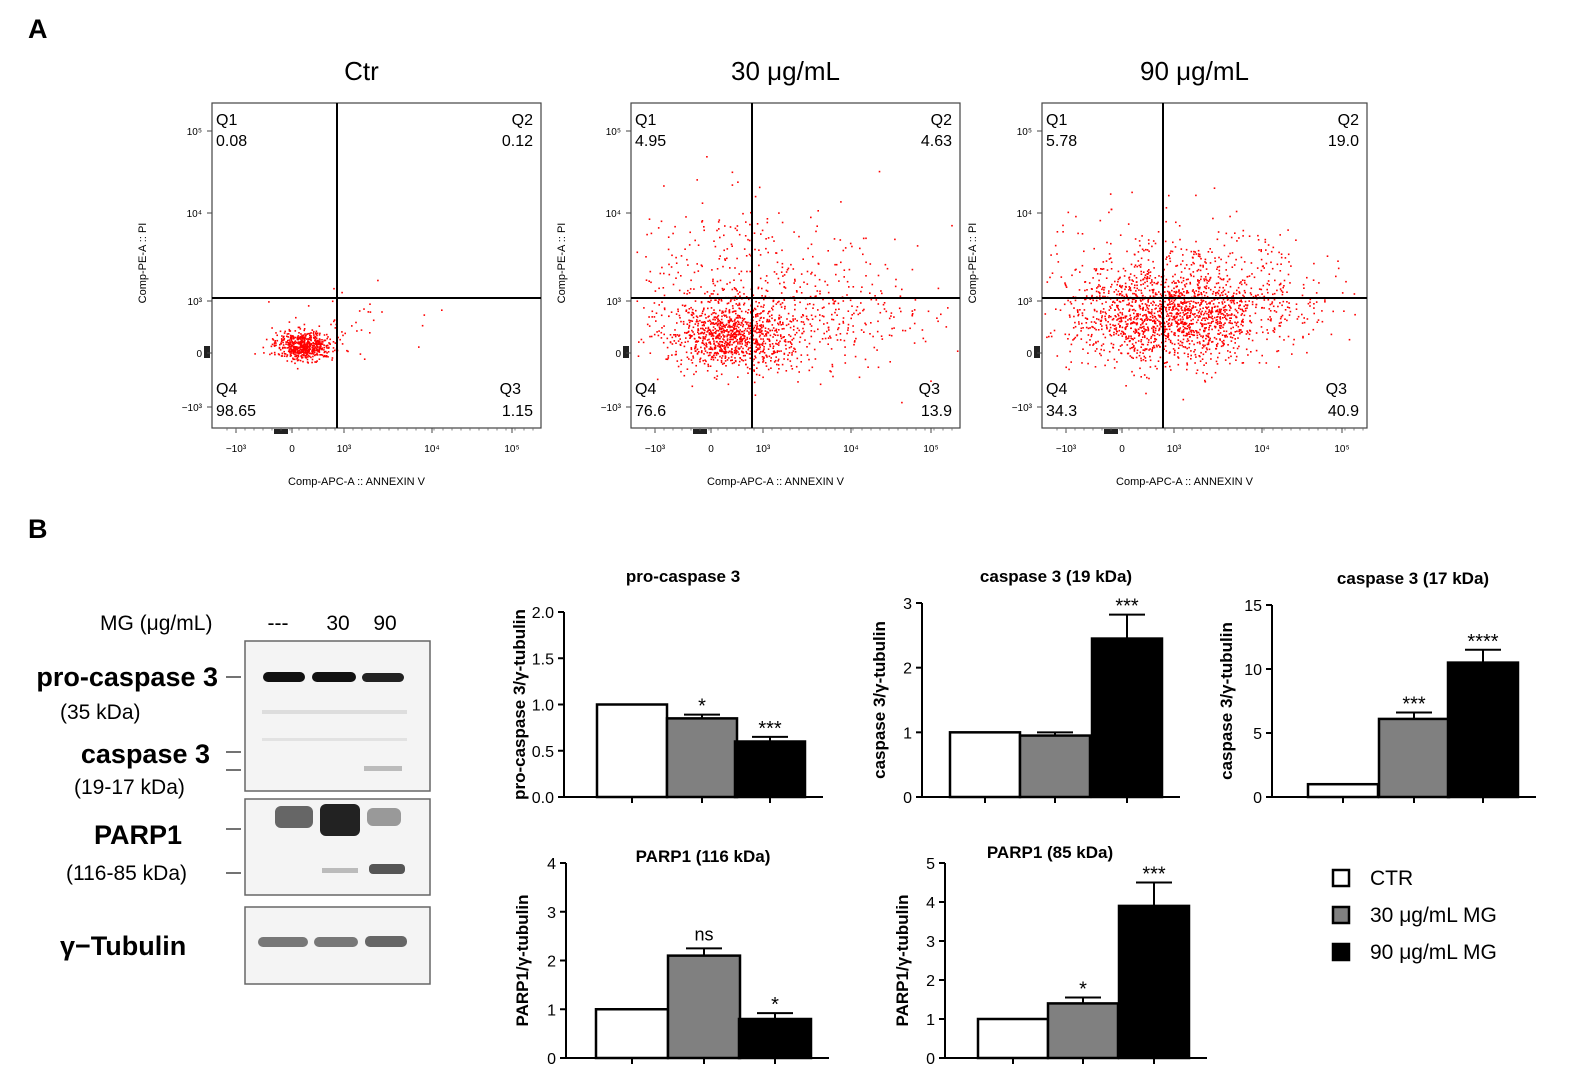 This screenshot has height=1080, width=1573. Describe the element at coordinates (785, 71) in the screenshot. I see `flow-plot-title: 30 μg/mL` at that location.